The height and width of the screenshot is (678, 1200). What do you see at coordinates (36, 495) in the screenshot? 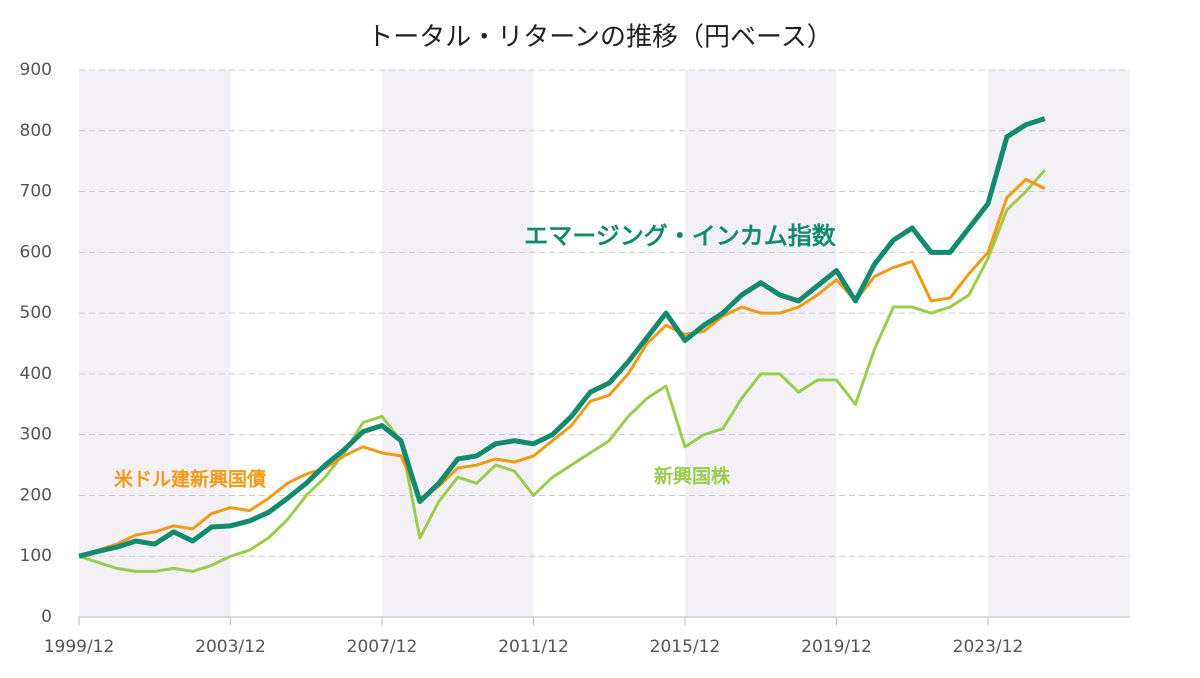
I see `y-tick-label: 200` at bounding box center [36, 495].